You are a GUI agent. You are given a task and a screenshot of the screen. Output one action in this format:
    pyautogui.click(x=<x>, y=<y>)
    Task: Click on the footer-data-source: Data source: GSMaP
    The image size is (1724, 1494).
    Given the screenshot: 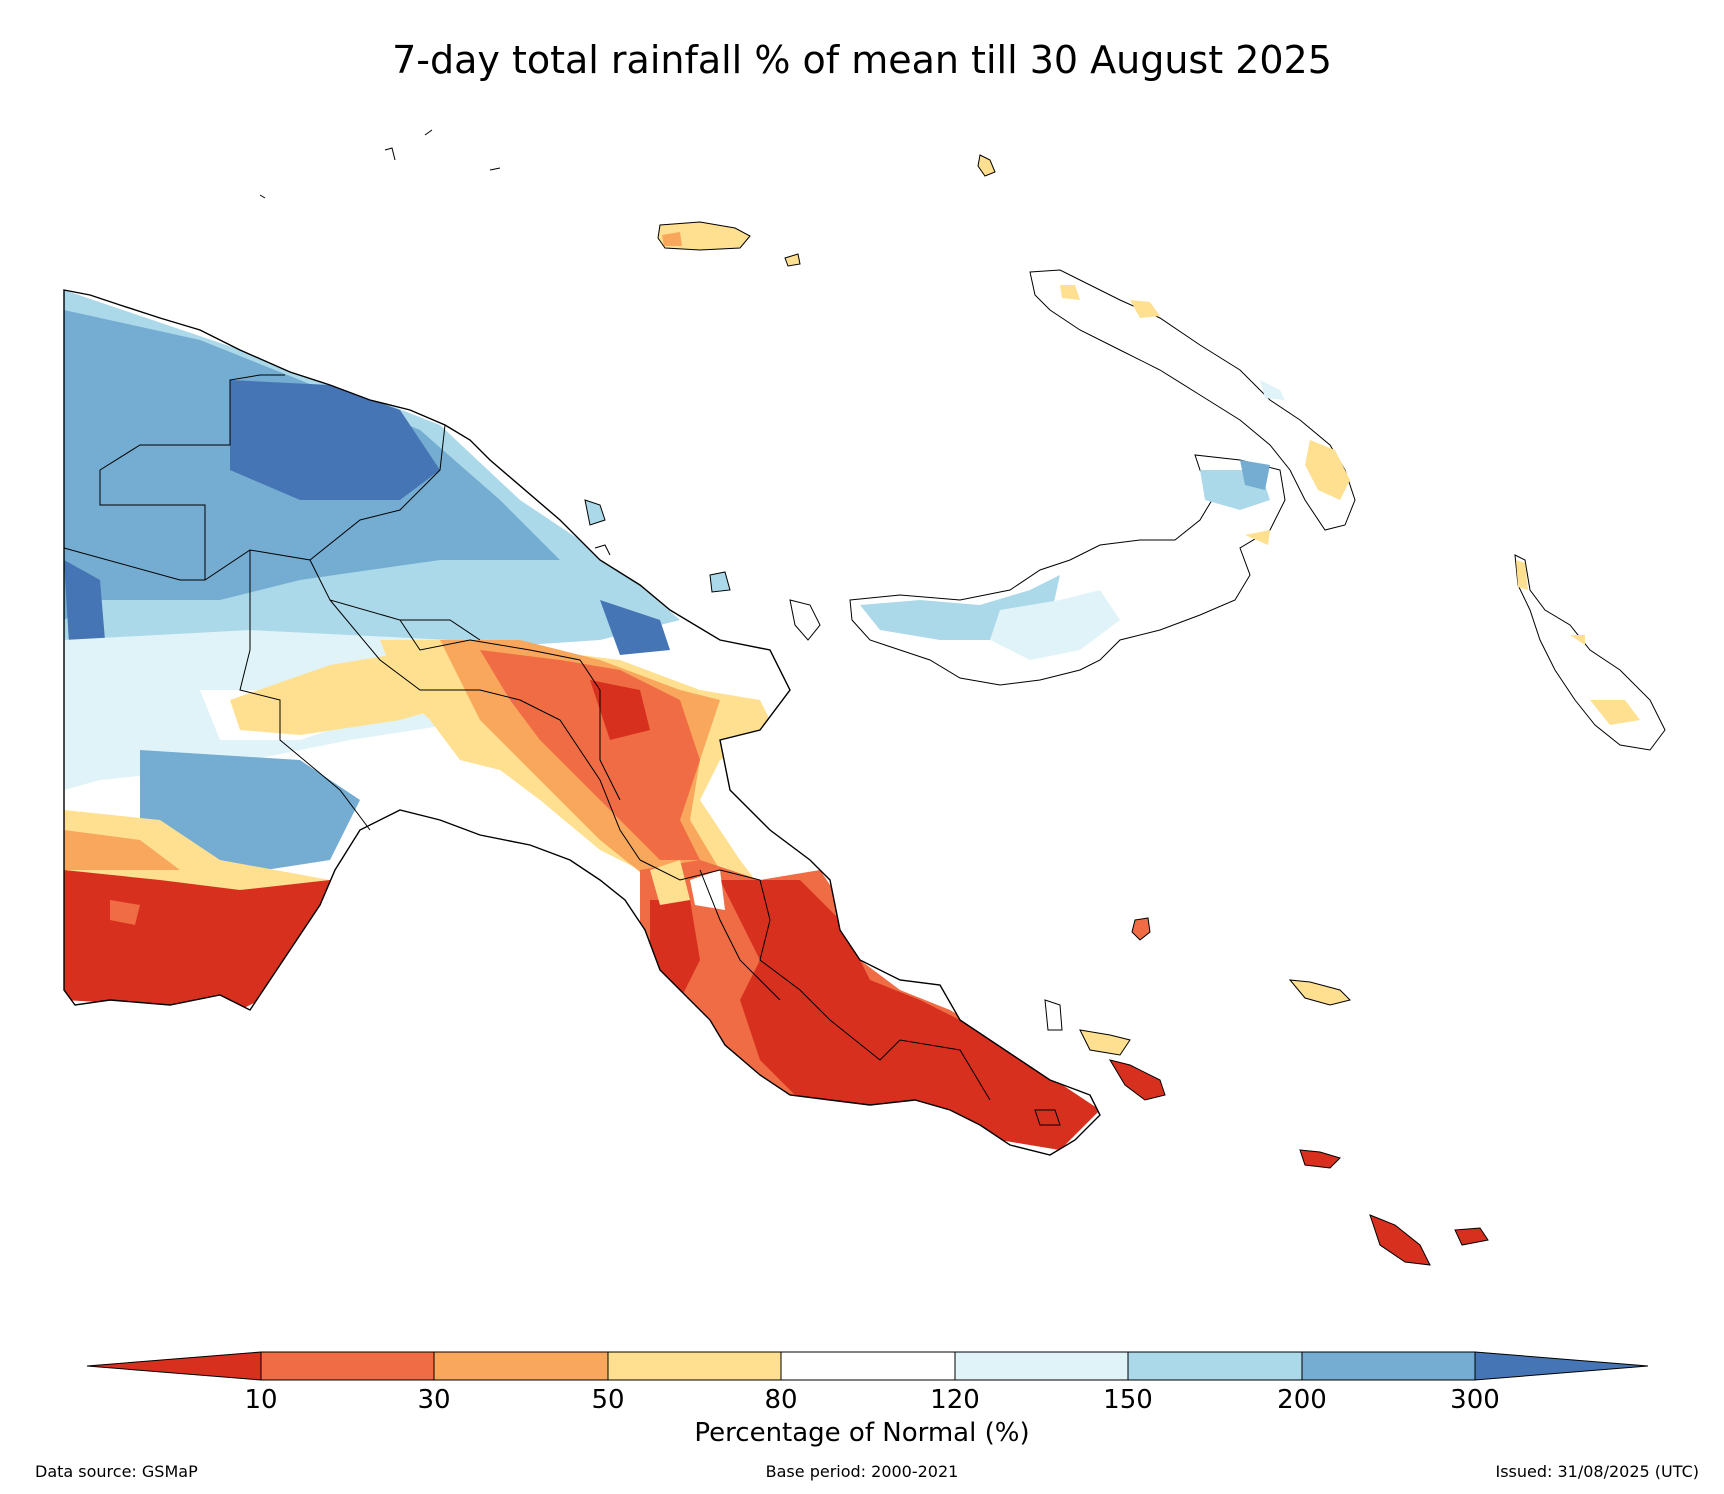 What is the action you would take?
    pyautogui.click(x=116, y=1471)
    